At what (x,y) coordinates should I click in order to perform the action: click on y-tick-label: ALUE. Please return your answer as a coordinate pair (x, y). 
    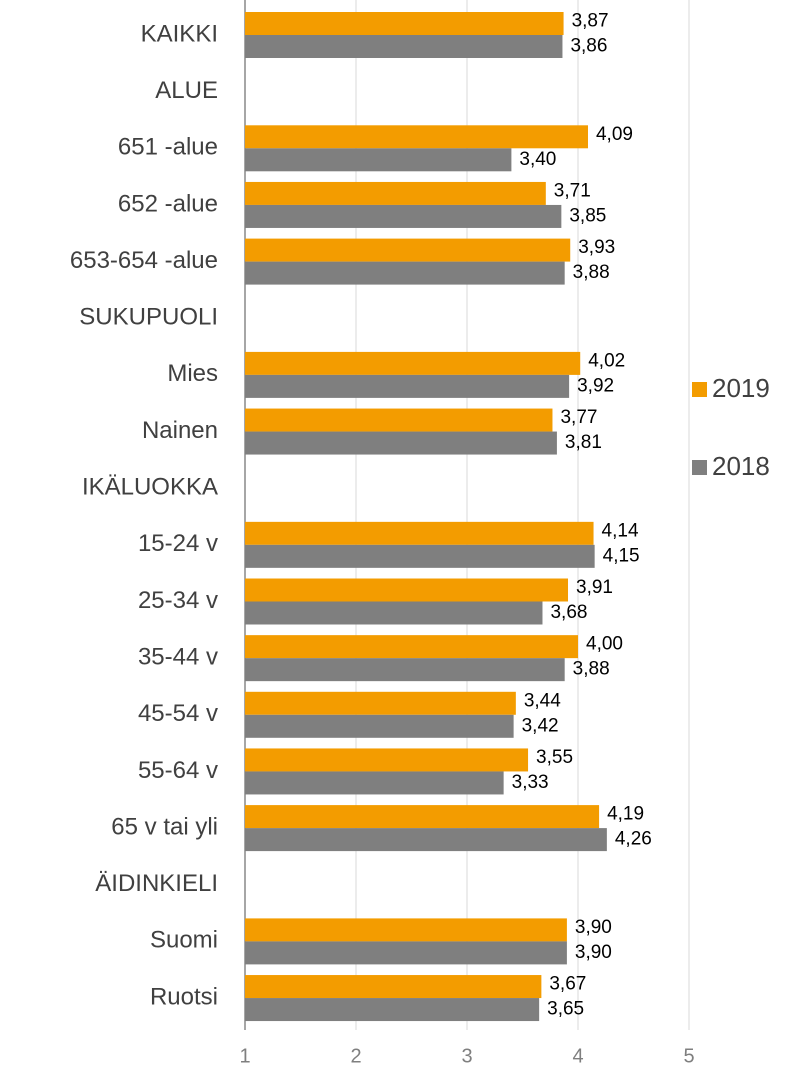
    Looking at the image, I should click on (186, 90).